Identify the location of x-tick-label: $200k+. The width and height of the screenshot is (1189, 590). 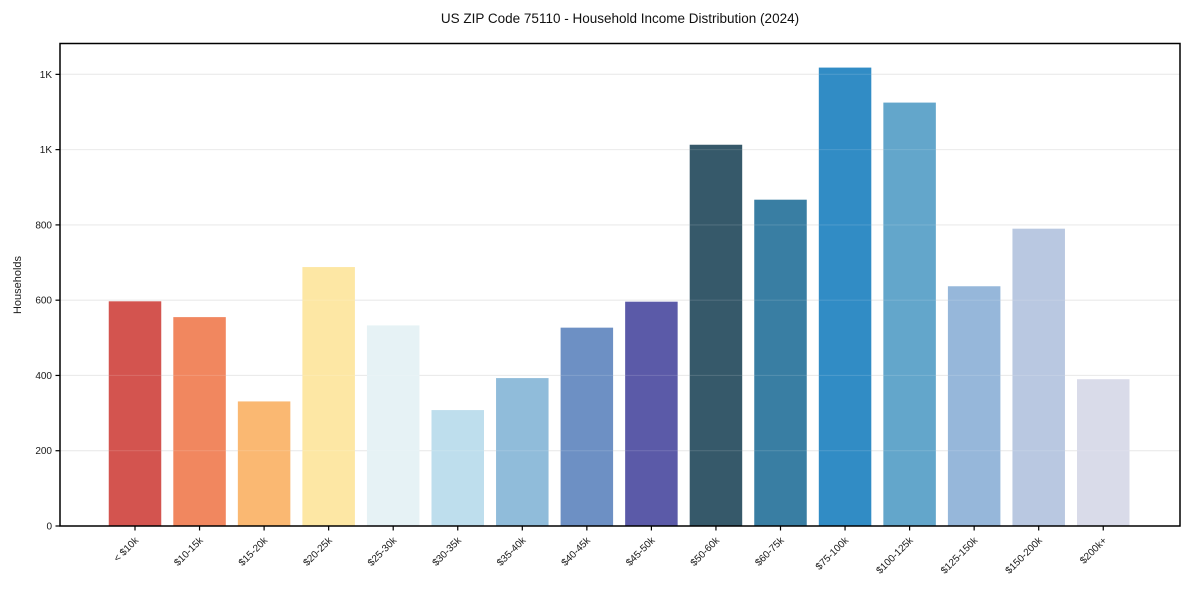
(1093, 550).